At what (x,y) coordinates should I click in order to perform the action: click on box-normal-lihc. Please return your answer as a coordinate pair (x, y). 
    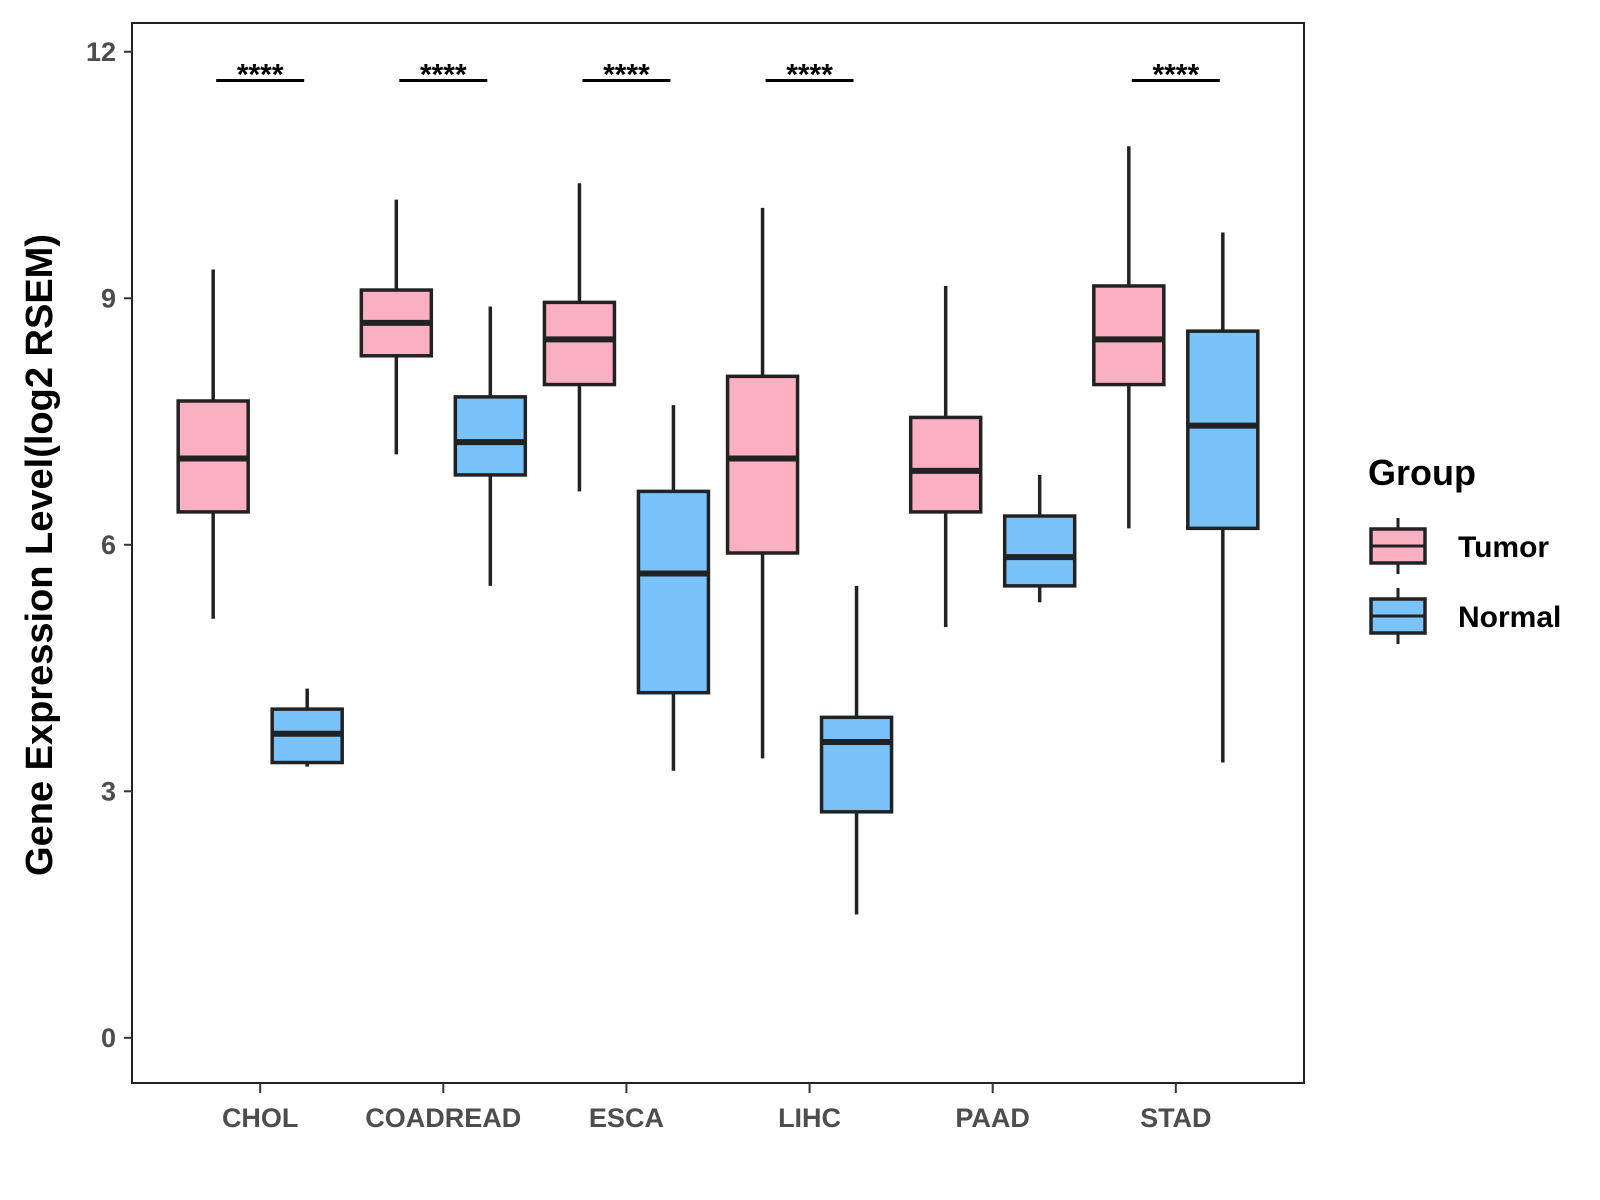
    Looking at the image, I should click on (856, 750).